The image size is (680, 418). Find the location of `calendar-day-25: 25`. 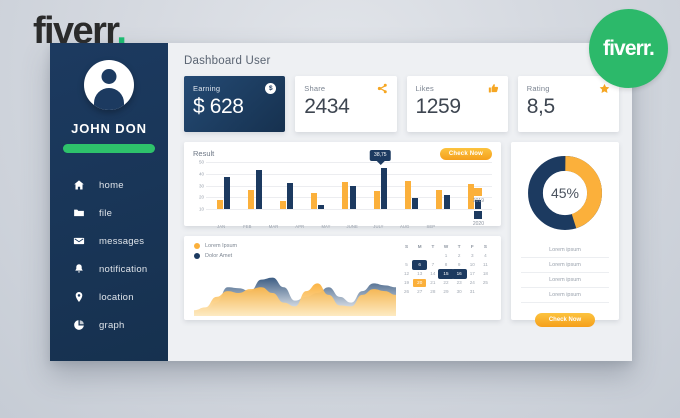

calendar-day-25: 25 is located at coordinates (485, 282).